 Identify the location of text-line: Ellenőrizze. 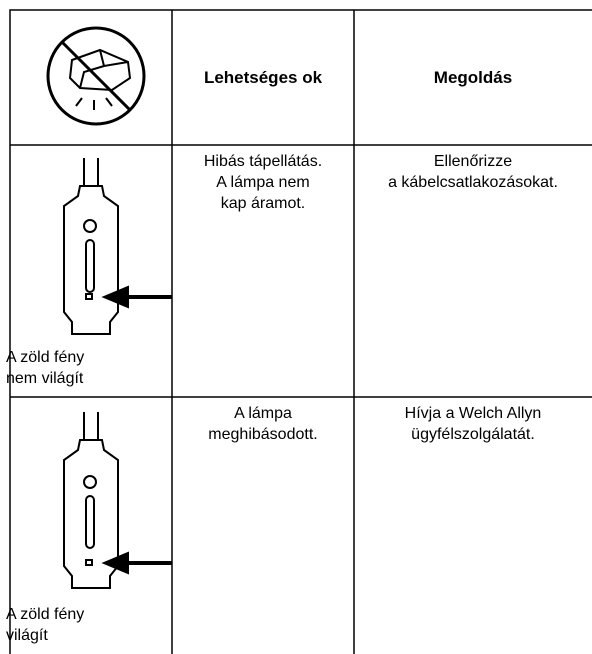
(473, 161).